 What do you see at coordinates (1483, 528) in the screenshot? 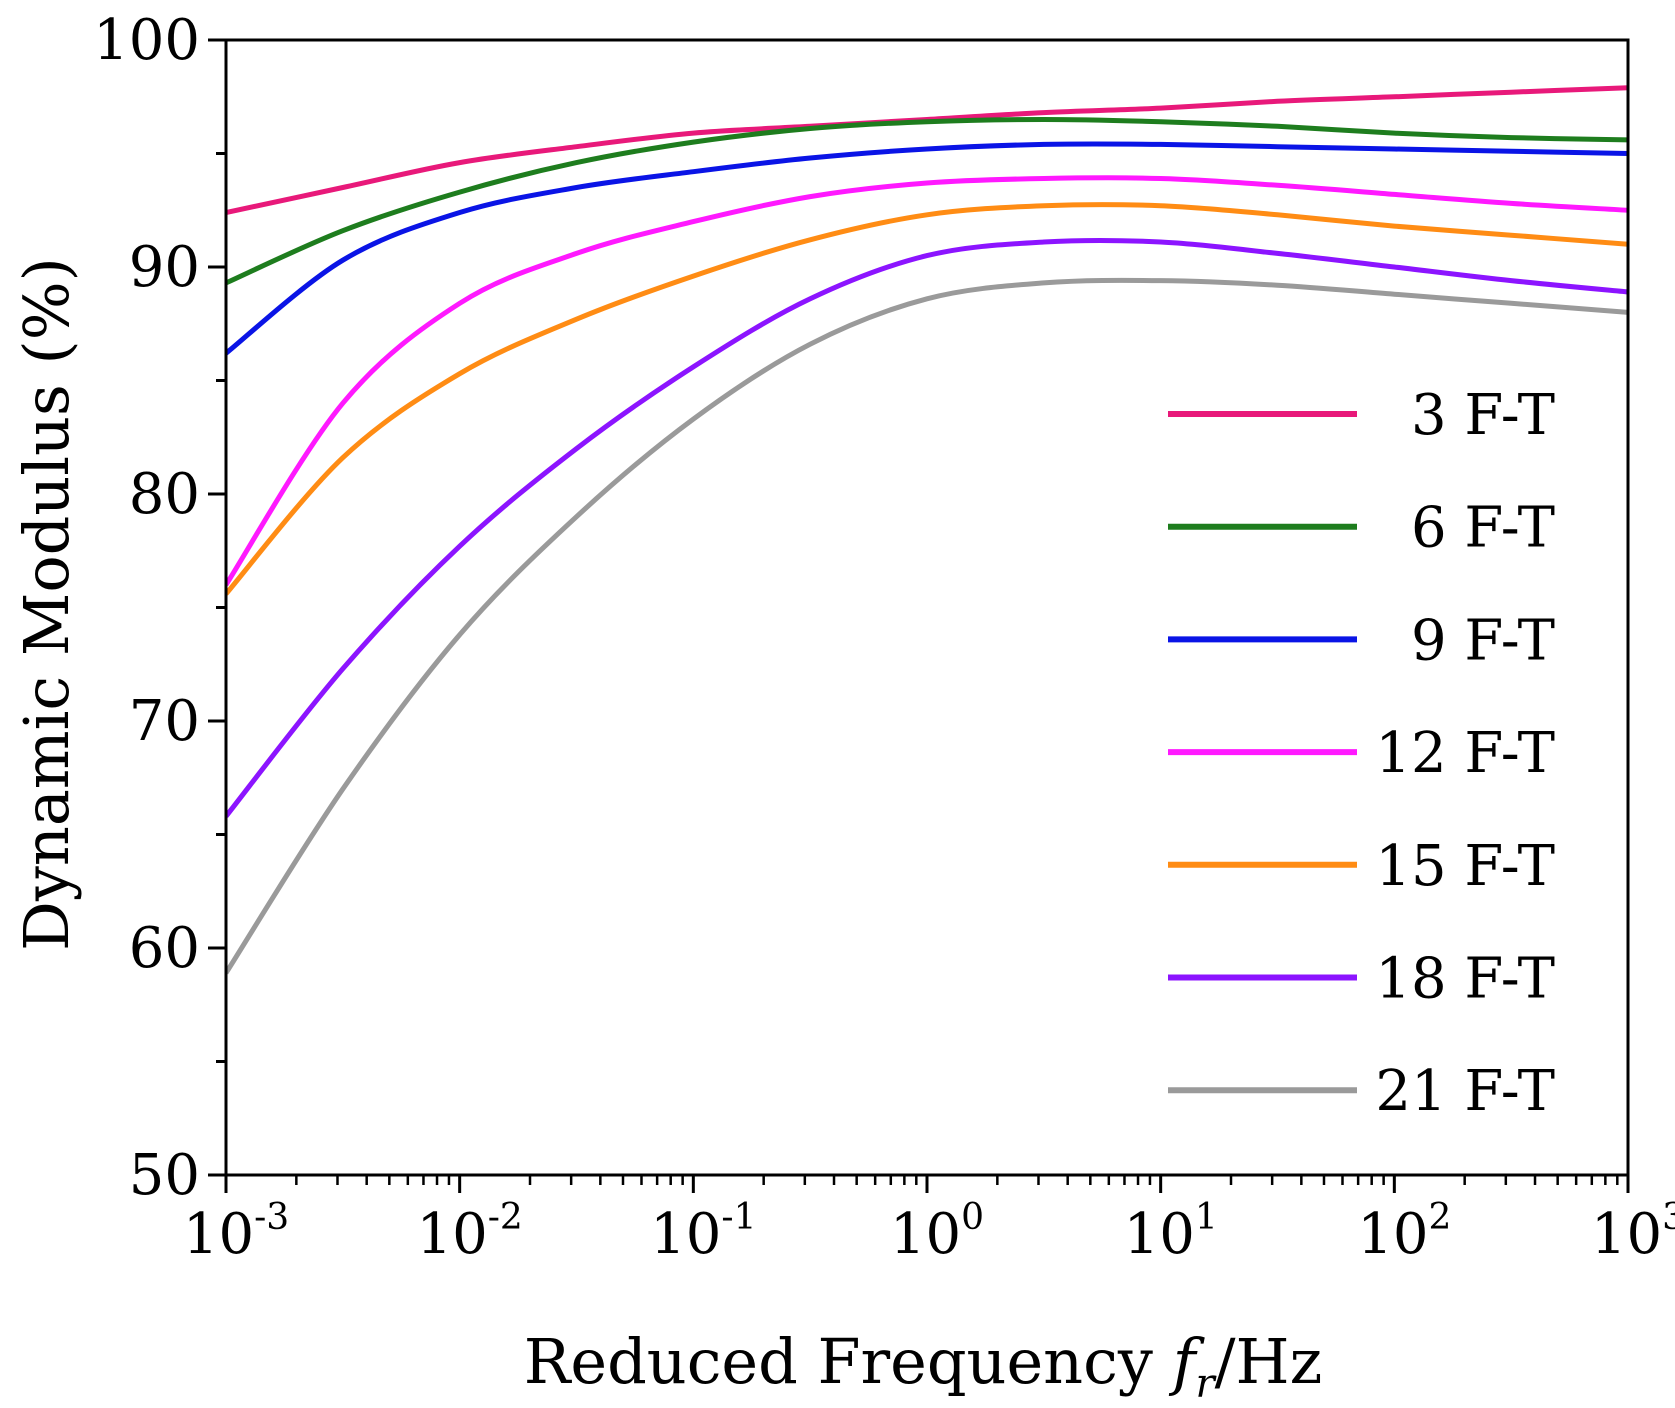
I see `legend-label: 6 F-T` at bounding box center [1483, 528].